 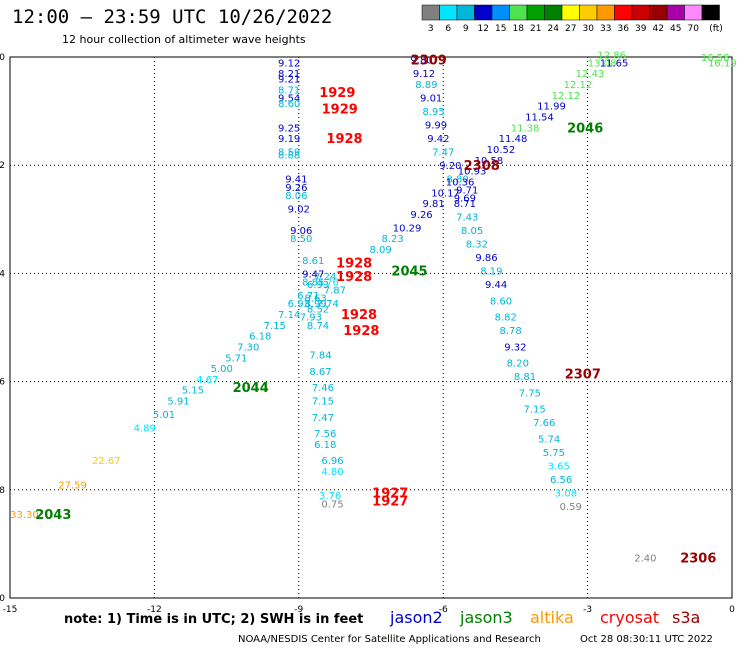 What do you see at coordinates (289, 90) in the screenshot?
I see `wave-height-point: 8.71` at bounding box center [289, 90].